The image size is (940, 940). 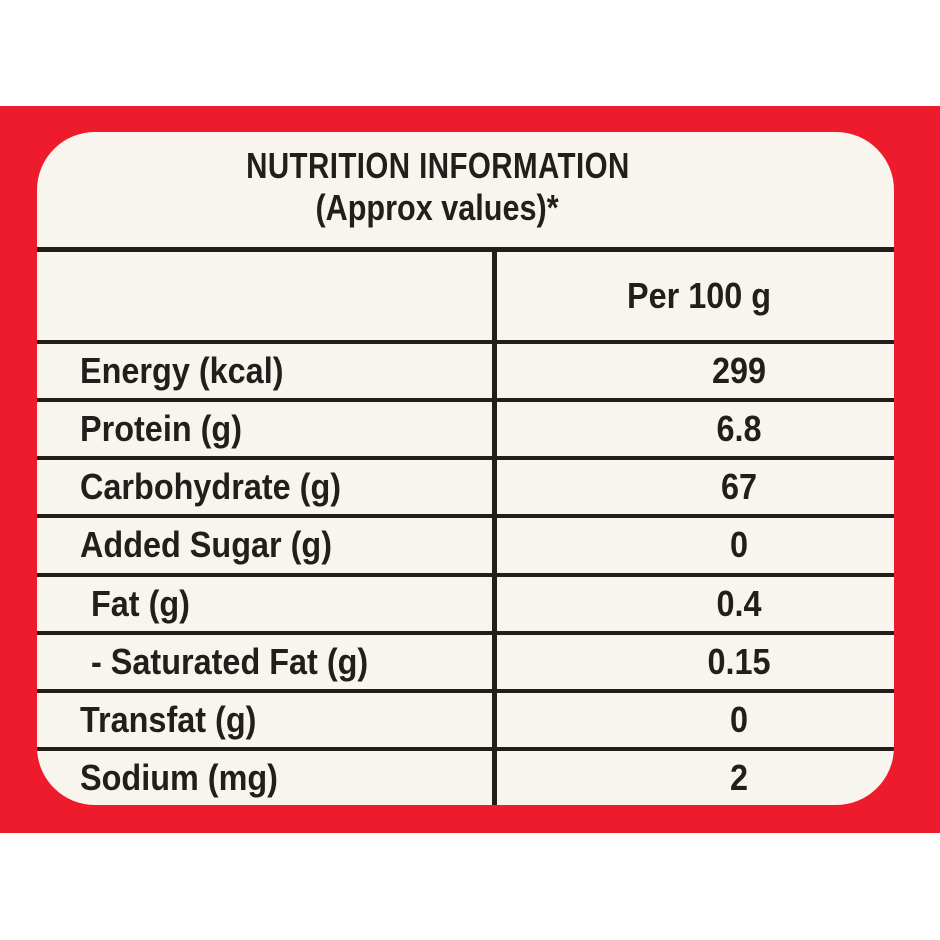 What do you see at coordinates (140, 603) in the screenshot?
I see `nutrient-name: Fat (g)` at bounding box center [140, 603].